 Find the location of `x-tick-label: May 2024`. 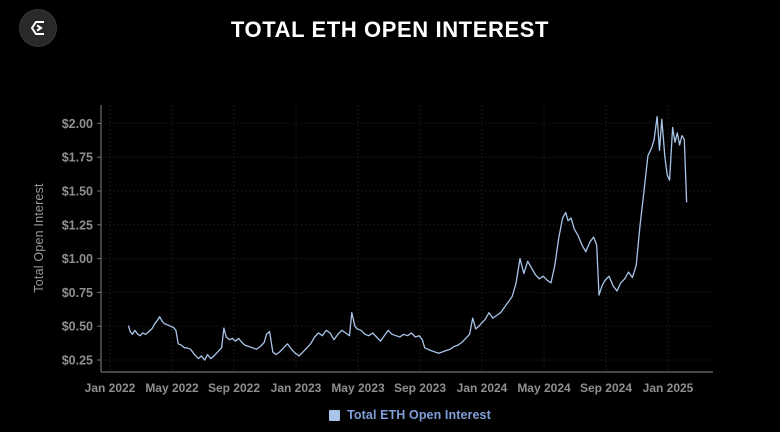

x-tick-label: May 2024 is located at coordinates (544, 388).